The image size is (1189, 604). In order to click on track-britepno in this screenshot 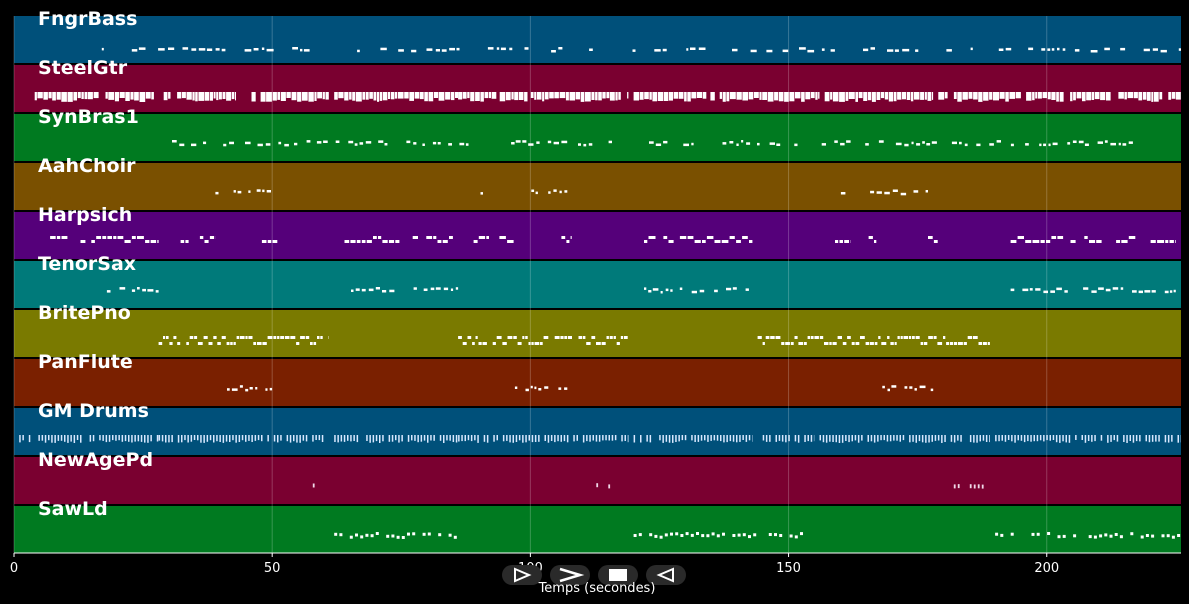, I will do `click(597, 333)`.